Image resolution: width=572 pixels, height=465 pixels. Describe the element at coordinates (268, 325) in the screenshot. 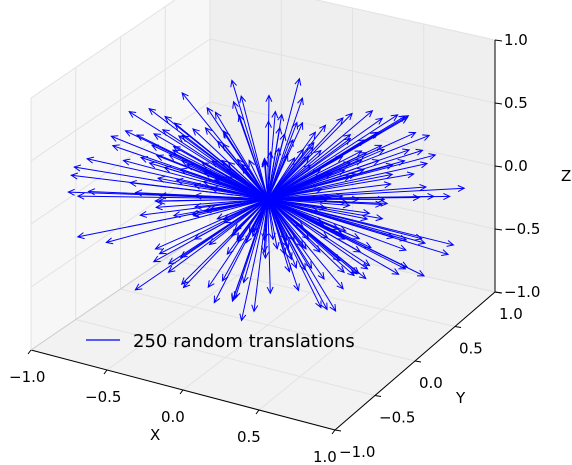

I see `grid-line-y-floor` at that location.